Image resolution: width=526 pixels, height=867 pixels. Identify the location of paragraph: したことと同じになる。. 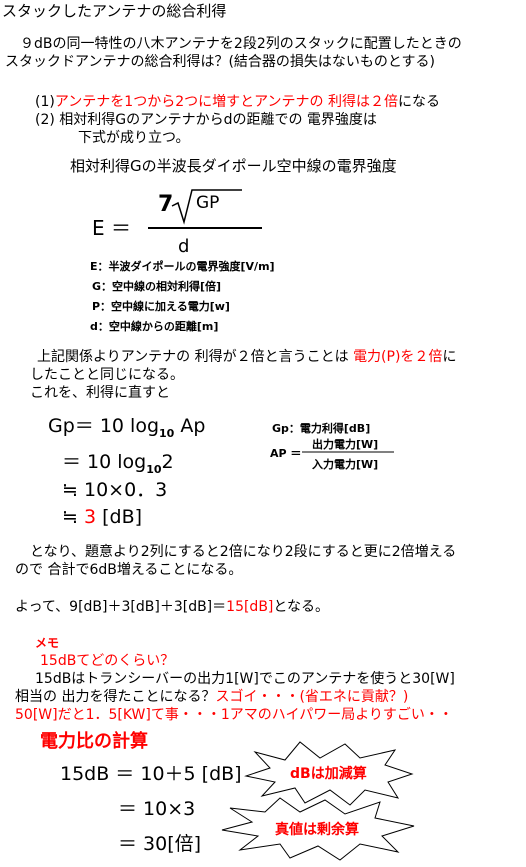
(107, 375).